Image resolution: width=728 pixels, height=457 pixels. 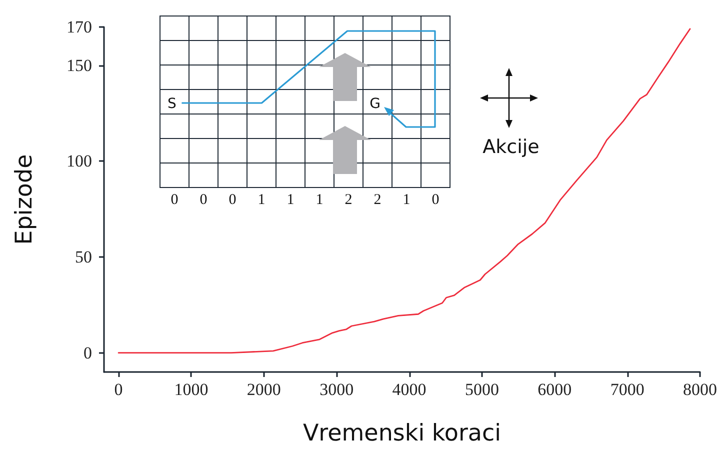 What do you see at coordinates (25, 199) in the screenshot?
I see `y-axis-title: Epizode` at bounding box center [25, 199].